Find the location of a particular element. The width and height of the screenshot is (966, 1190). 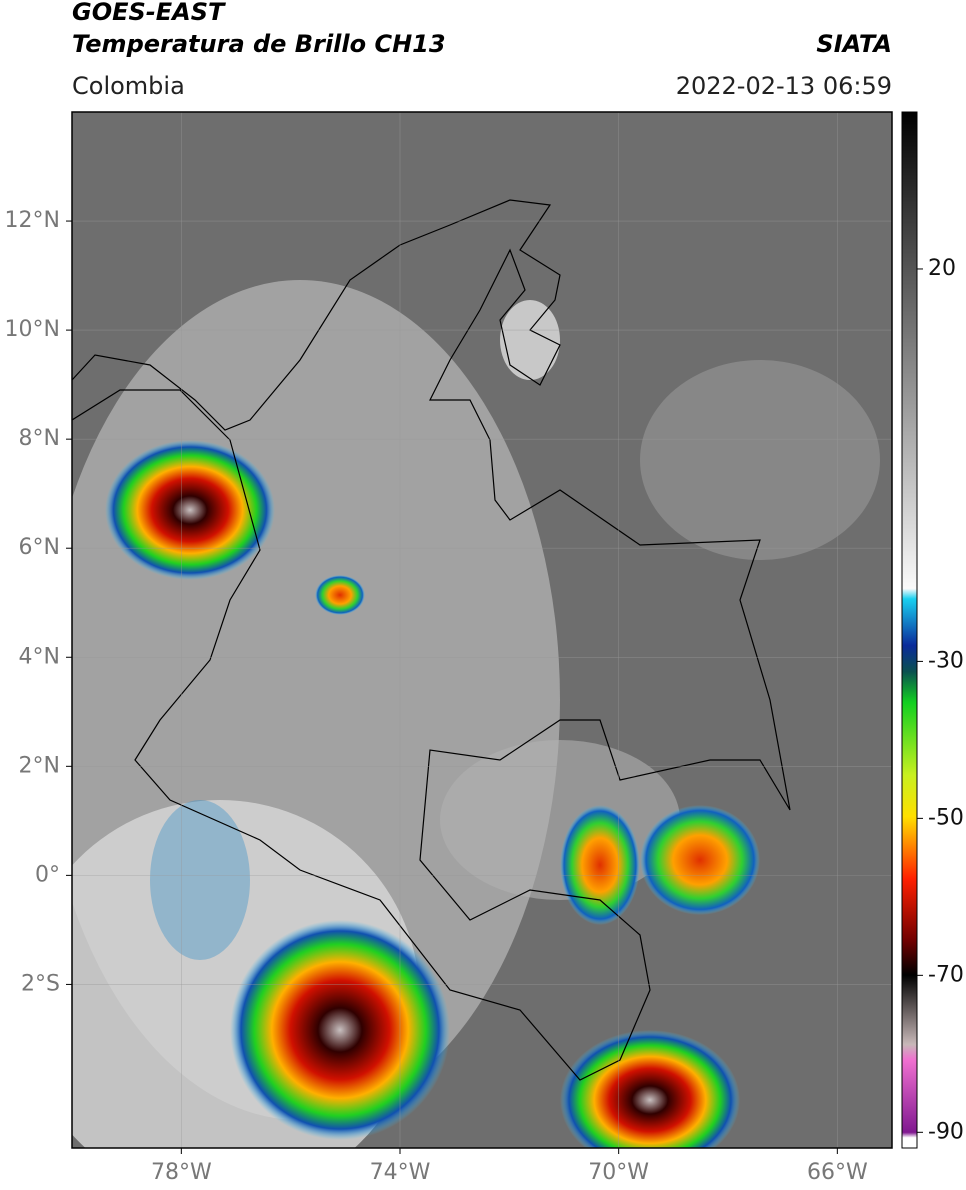

colorbar-tick-label: -70 is located at coordinates (946, 974).